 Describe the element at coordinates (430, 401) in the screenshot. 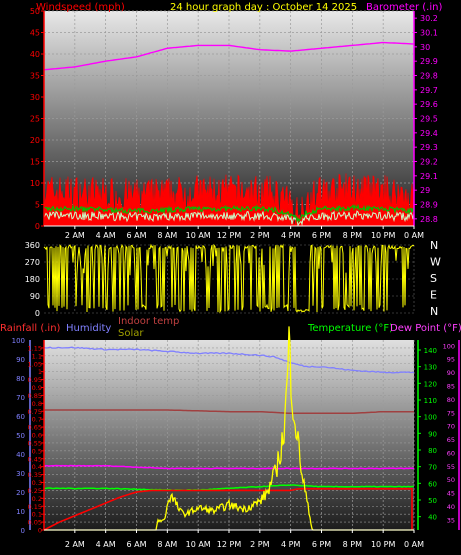

I see `temperature-tick-label: 110` at that location.